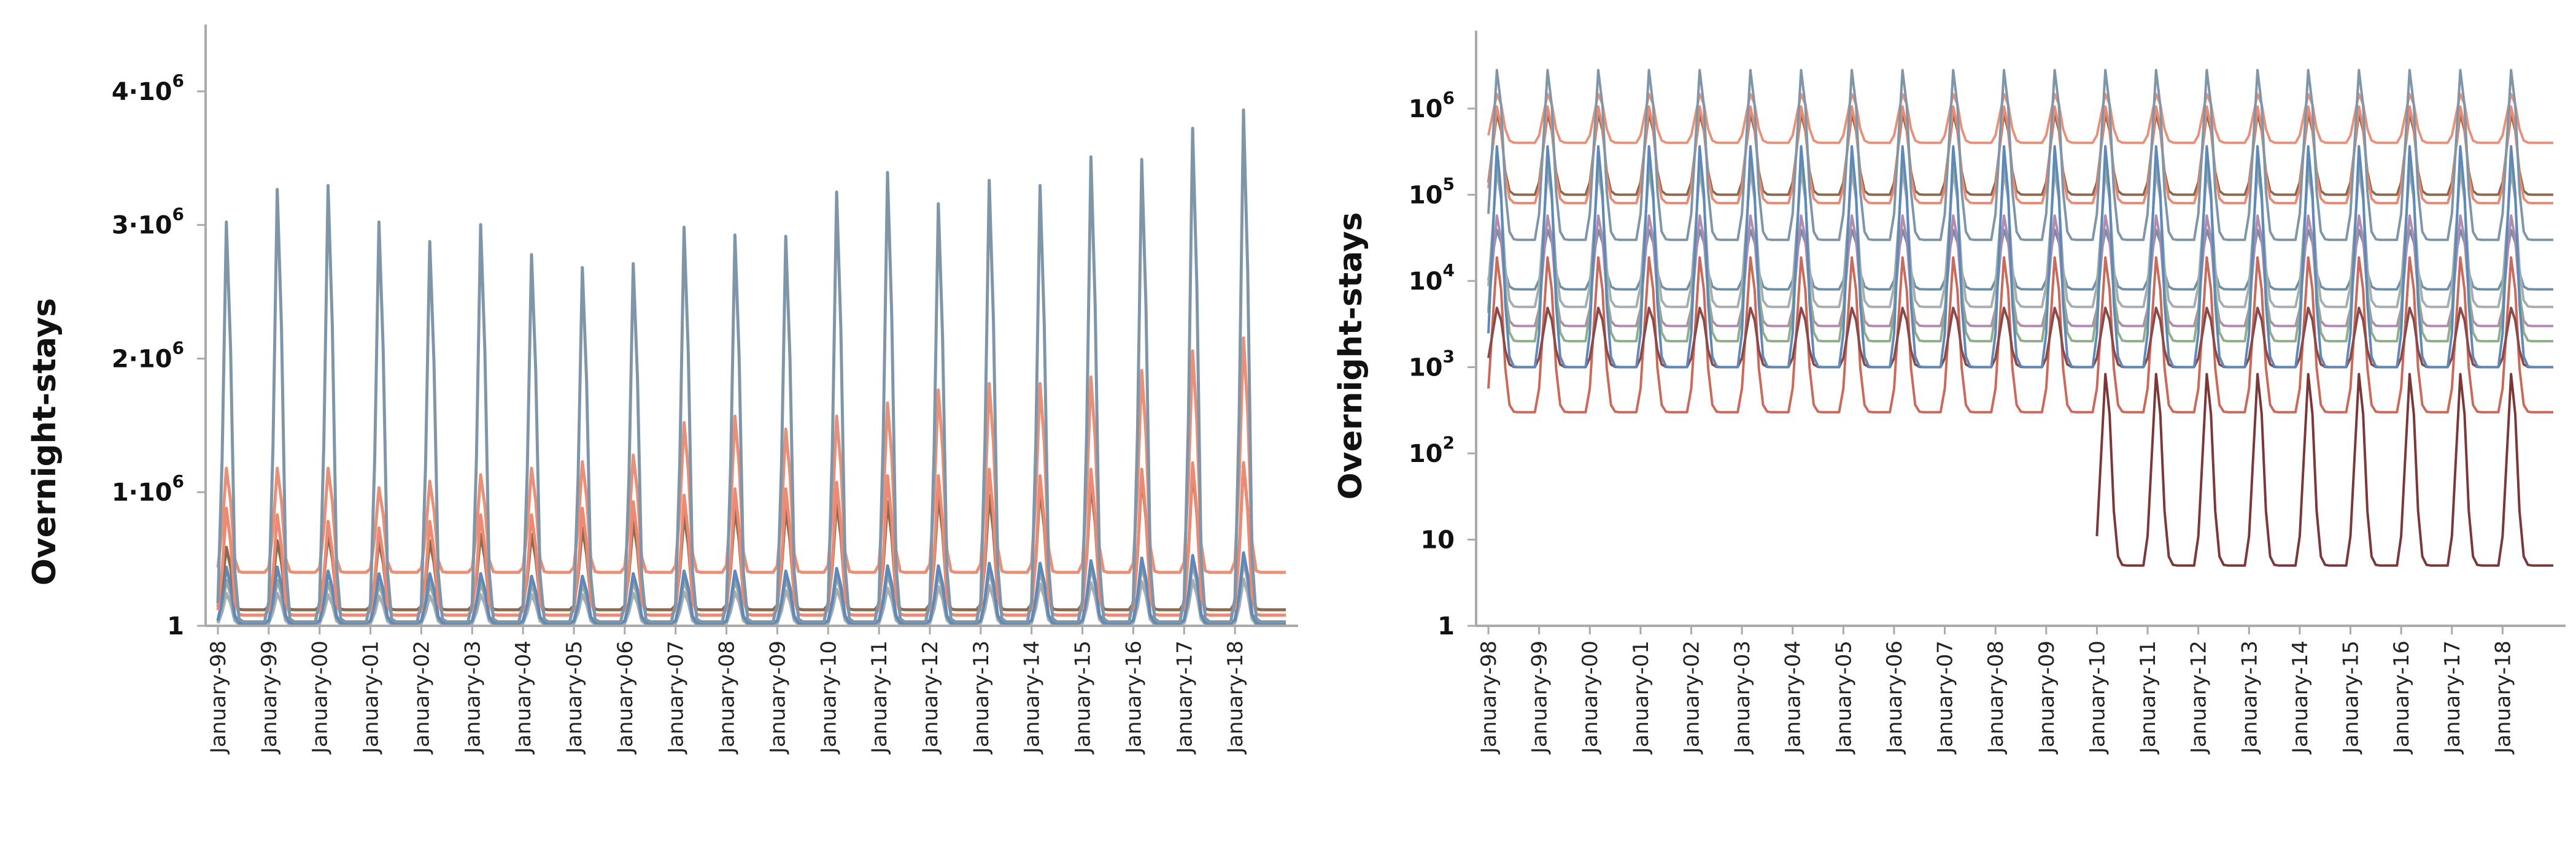  I want to click on left-x-tick-label: January-06, so click(625, 698).